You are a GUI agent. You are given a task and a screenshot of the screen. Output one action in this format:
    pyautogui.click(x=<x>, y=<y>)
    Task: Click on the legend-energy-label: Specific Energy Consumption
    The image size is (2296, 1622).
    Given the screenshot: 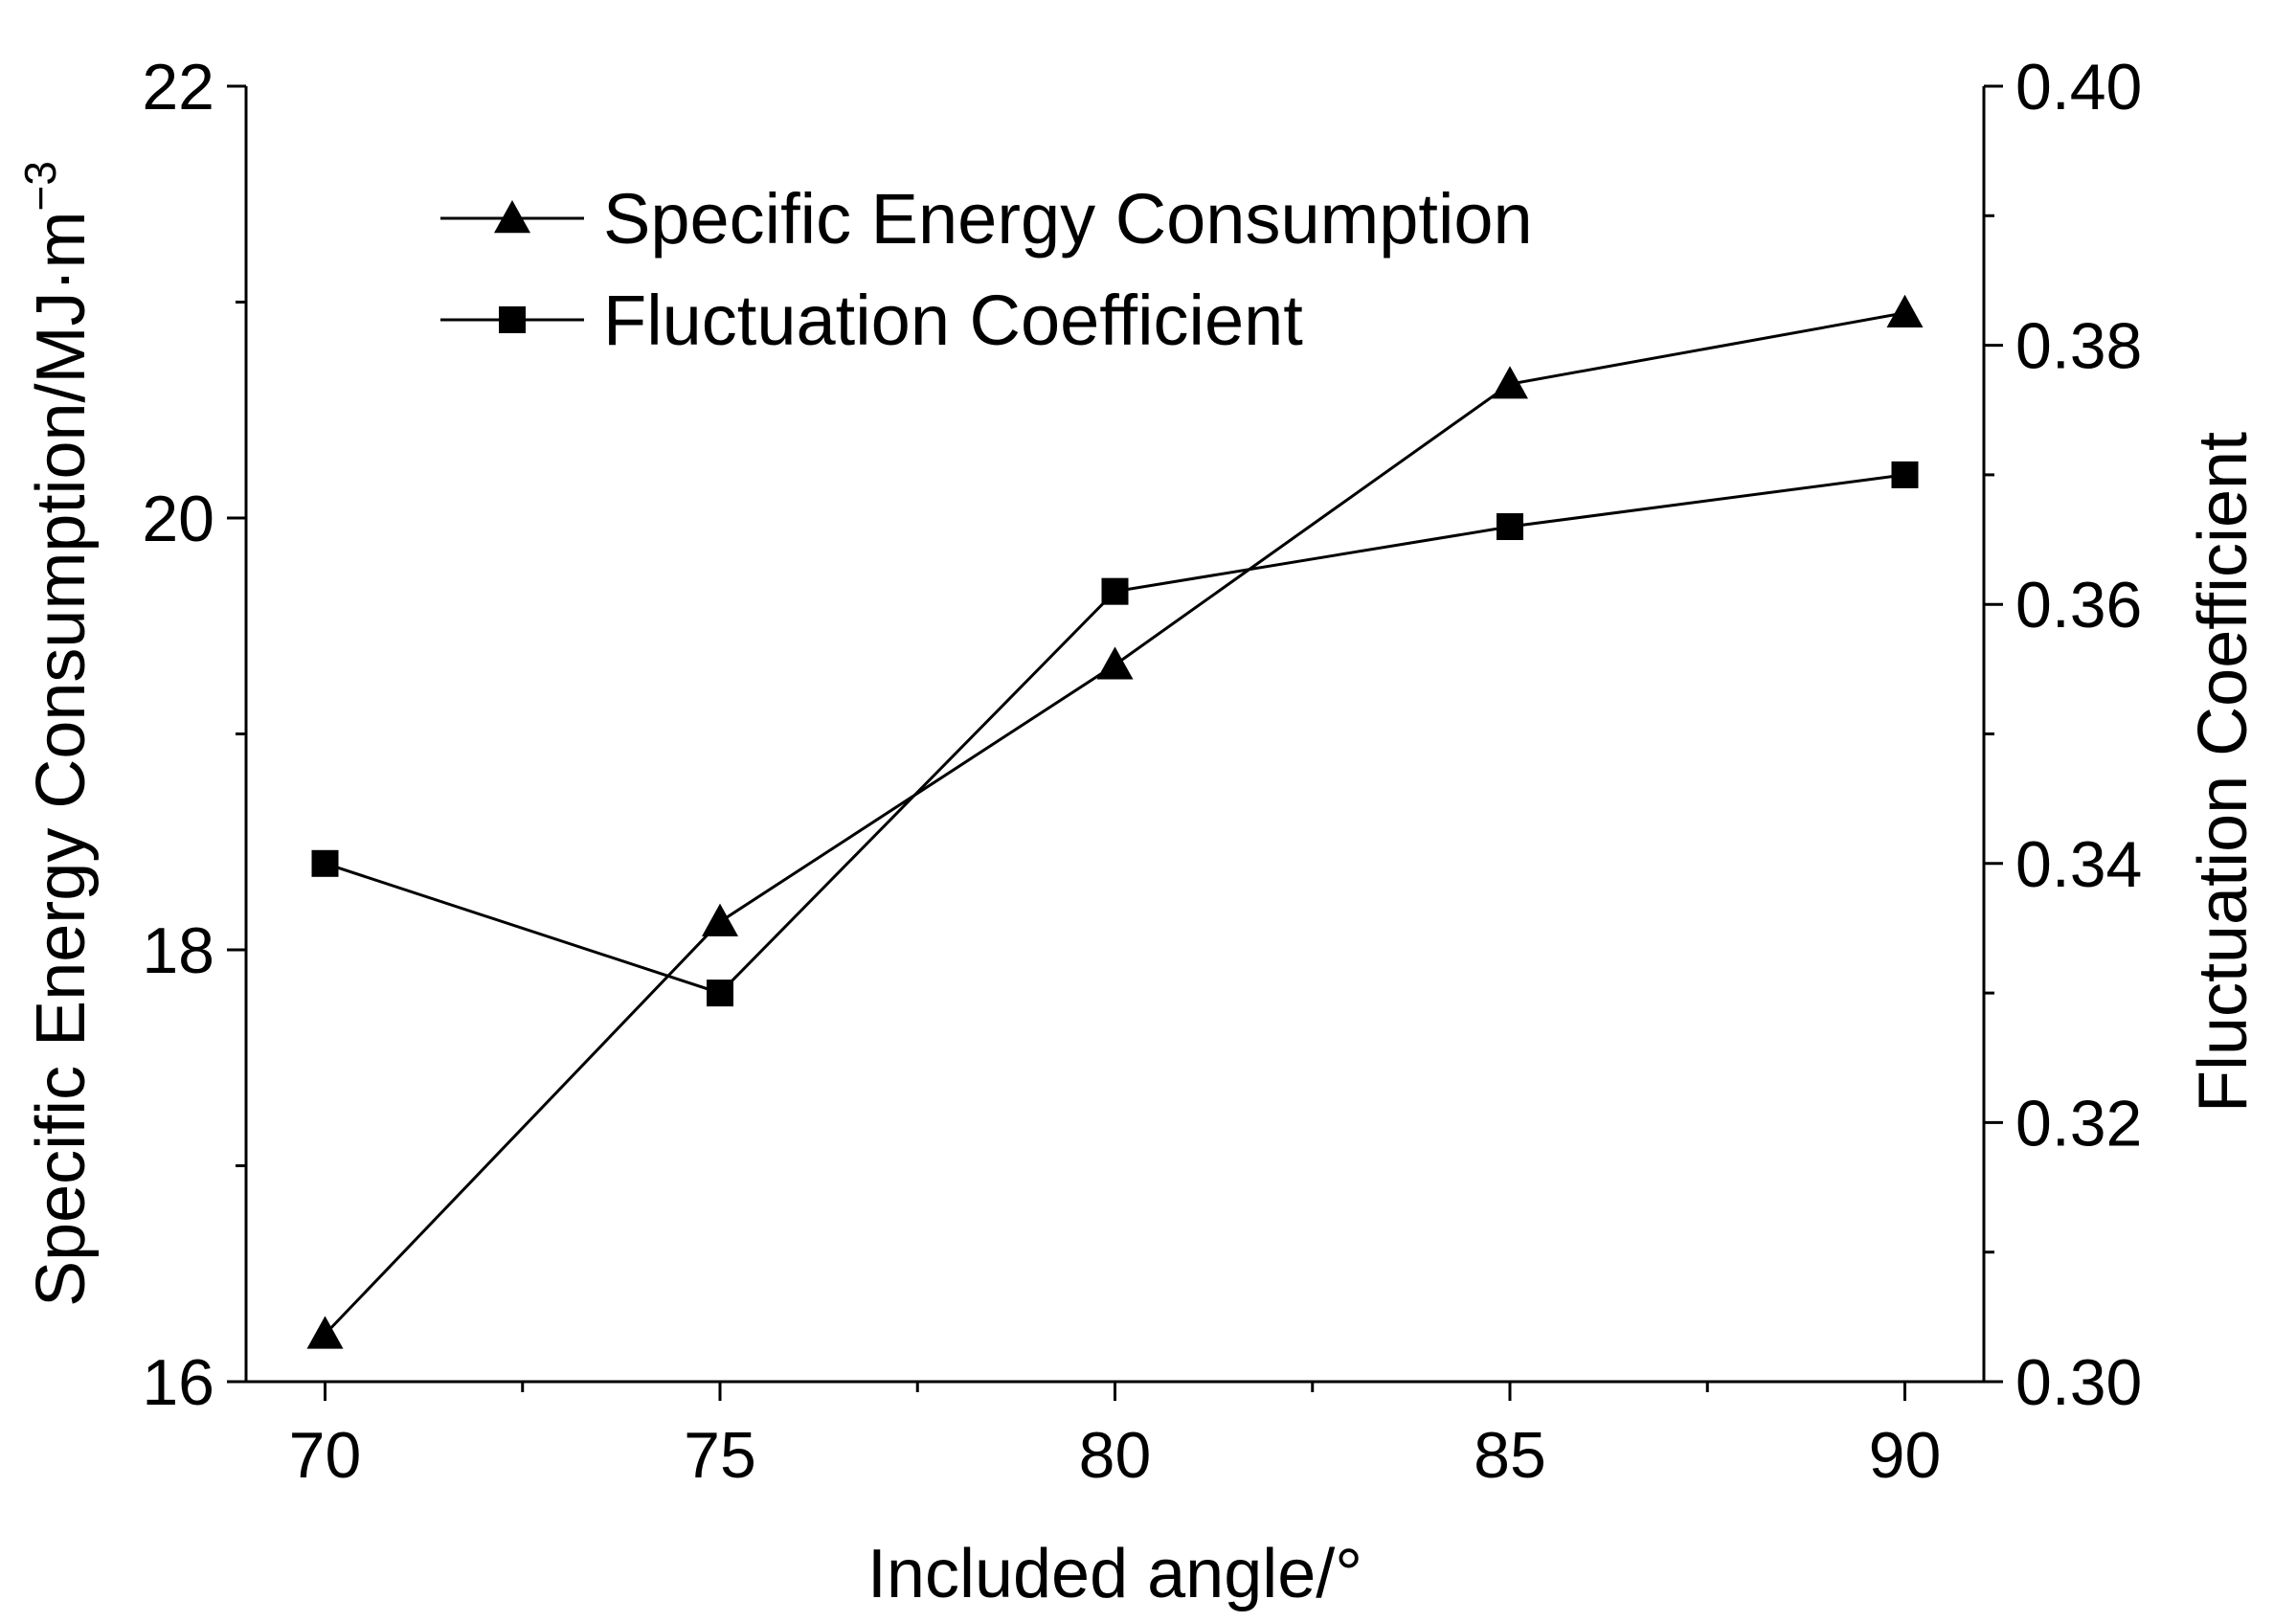 What is the action you would take?
    pyautogui.click(x=1068, y=219)
    